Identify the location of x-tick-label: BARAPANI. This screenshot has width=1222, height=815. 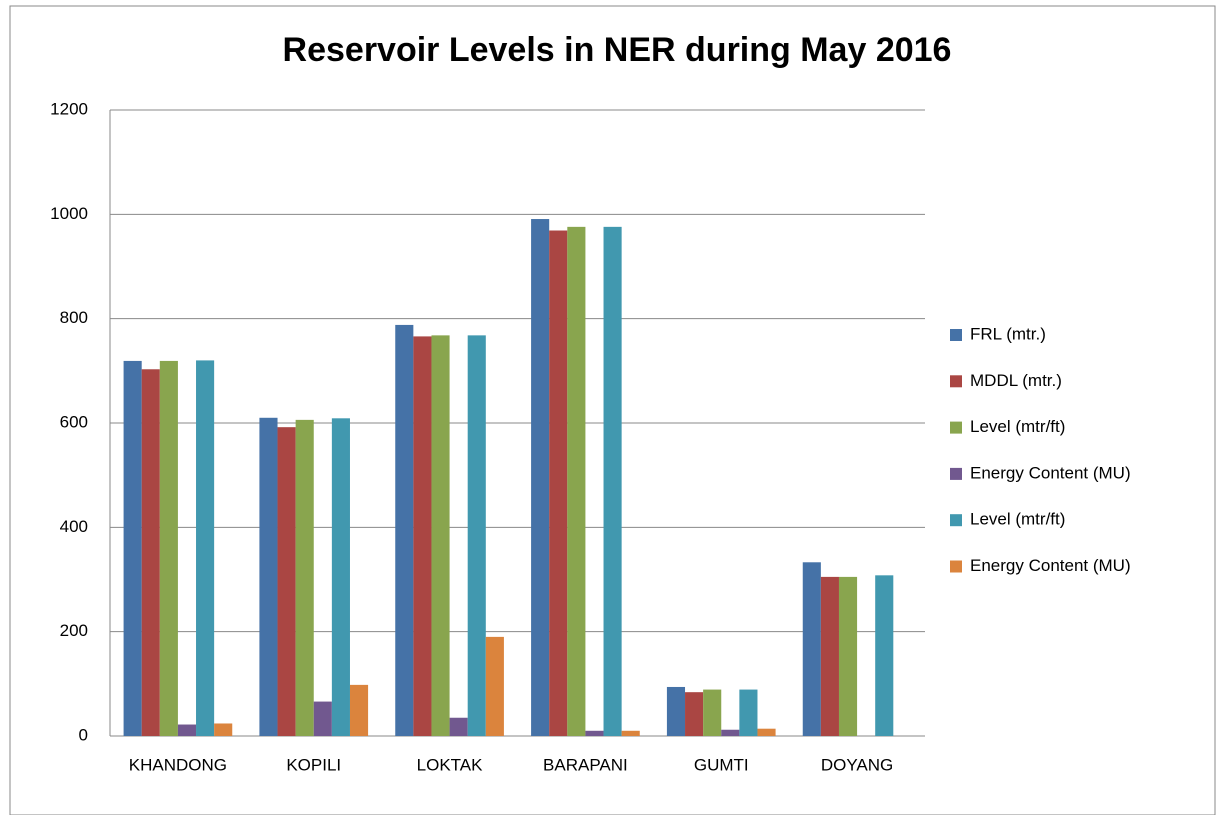
(585, 764).